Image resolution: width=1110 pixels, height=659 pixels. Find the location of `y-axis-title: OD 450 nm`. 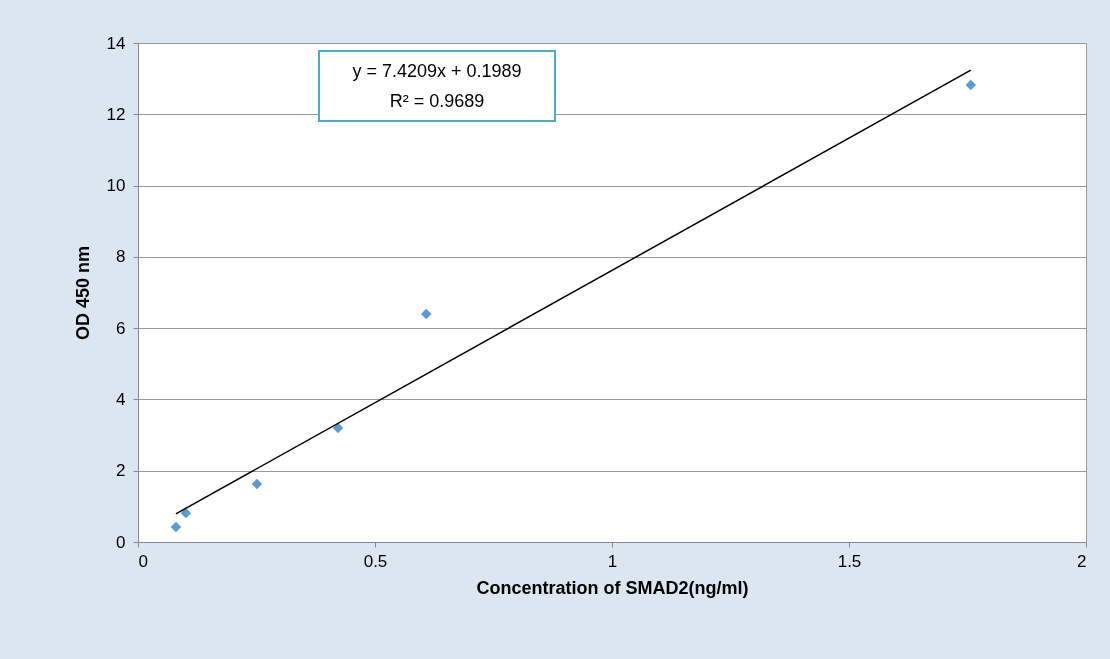

y-axis-title: OD 450 nm is located at coordinates (82, 293).